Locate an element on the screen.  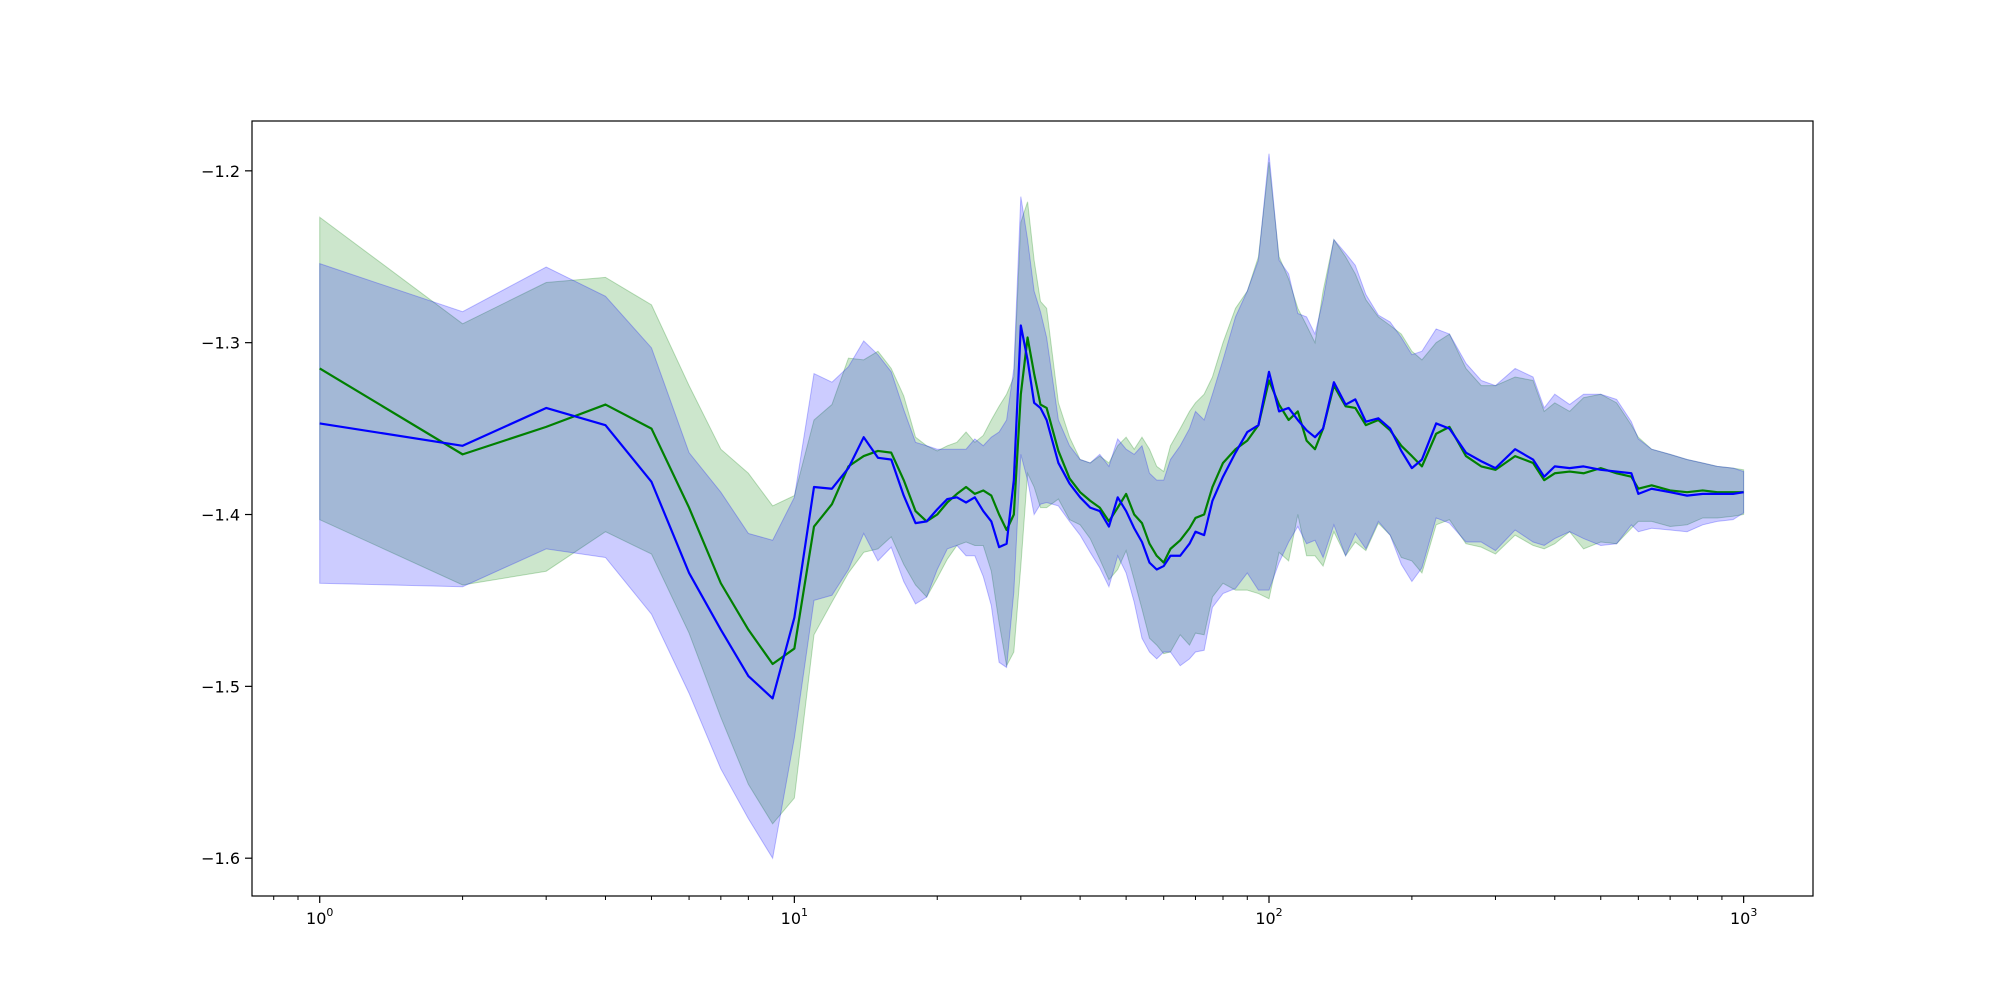
x-tick-label: 10⁰ is located at coordinates (319, 917).